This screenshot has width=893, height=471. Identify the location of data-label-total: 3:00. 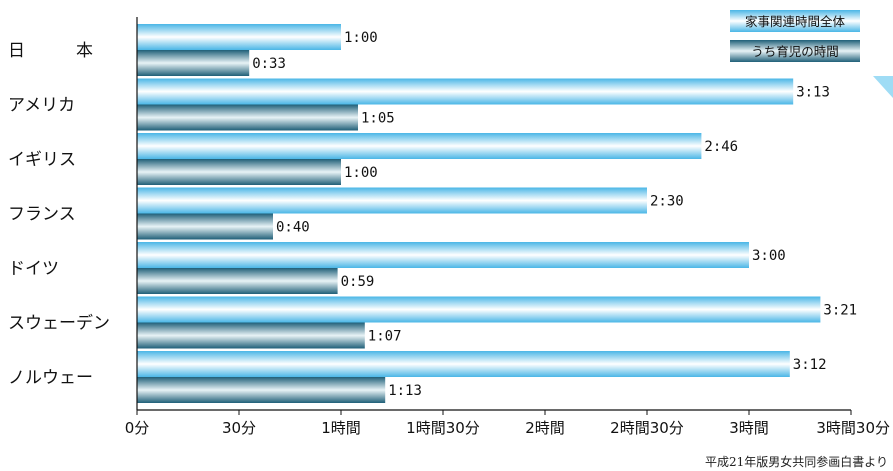
(769, 256).